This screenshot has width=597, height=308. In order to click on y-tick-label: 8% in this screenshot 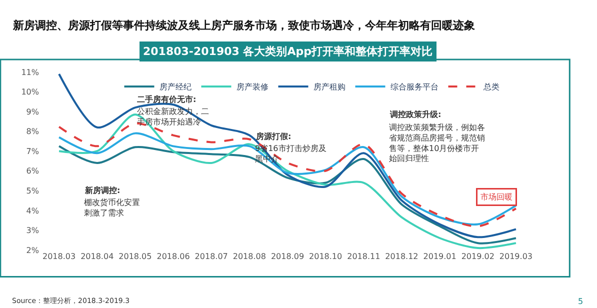, I will do `click(33, 131)`.